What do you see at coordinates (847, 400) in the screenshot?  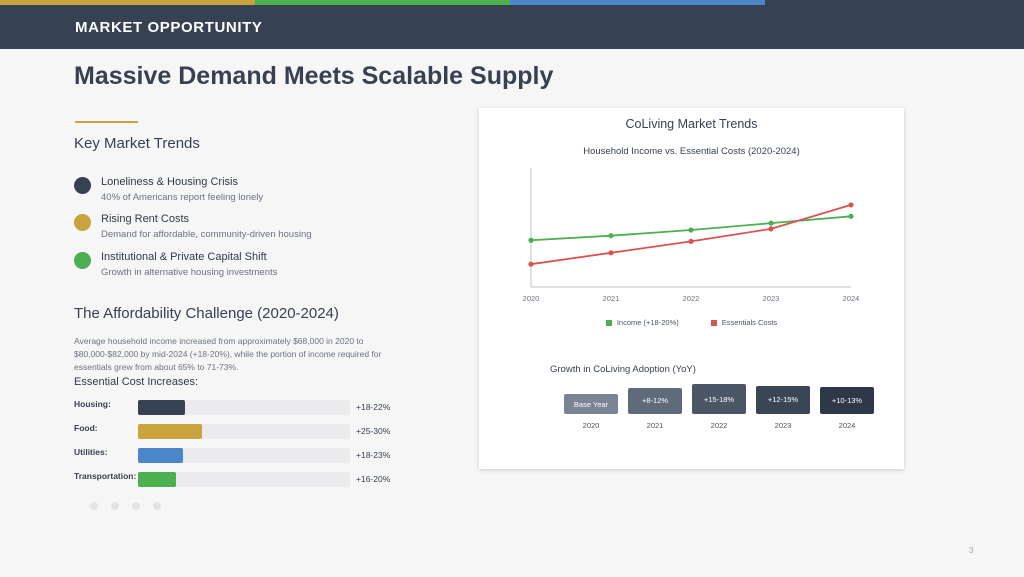 I see `adoption-bar: +10-13%` at bounding box center [847, 400].